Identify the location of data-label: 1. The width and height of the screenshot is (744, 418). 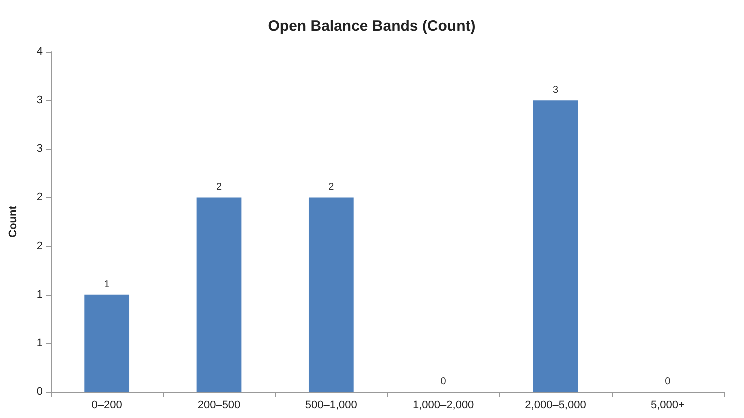
(107, 284).